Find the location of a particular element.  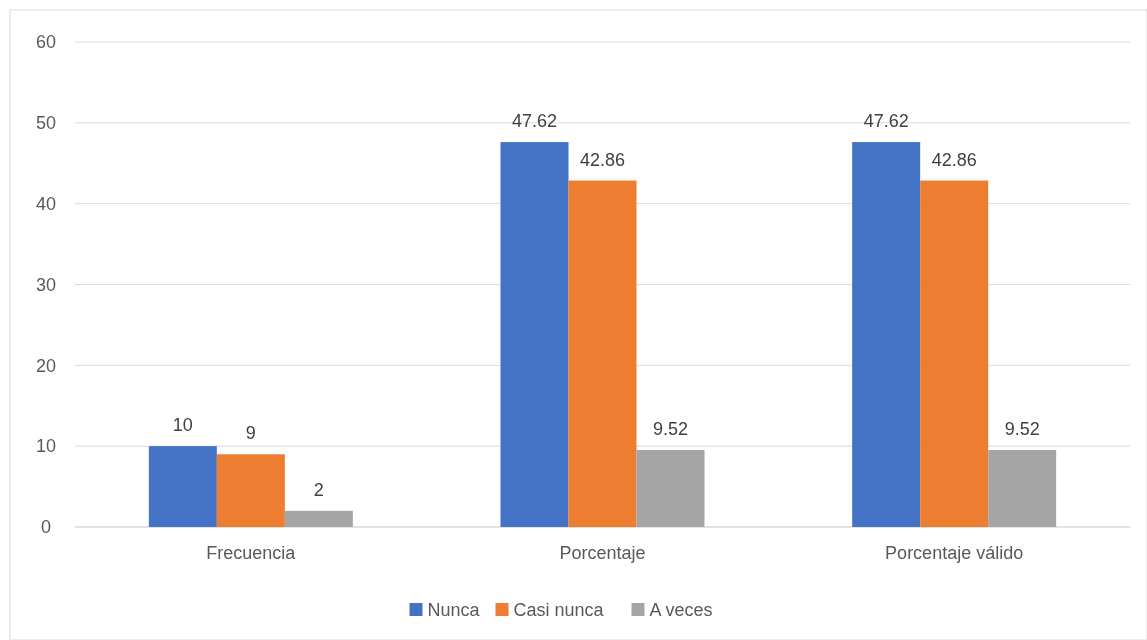

legend-label: A veces is located at coordinates (681, 610).